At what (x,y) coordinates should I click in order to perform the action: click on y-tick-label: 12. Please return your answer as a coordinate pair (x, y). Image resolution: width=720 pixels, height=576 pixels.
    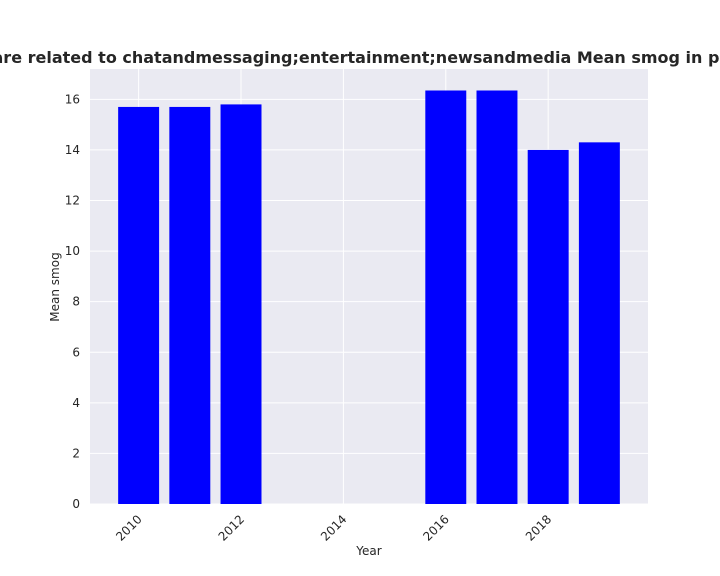
    Looking at the image, I should click on (72, 201).